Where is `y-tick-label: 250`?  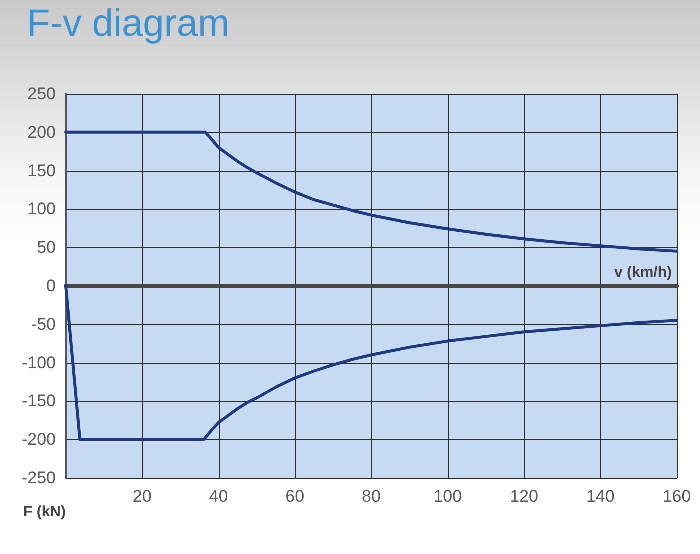 y-tick-label: 250 is located at coordinates (42, 94).